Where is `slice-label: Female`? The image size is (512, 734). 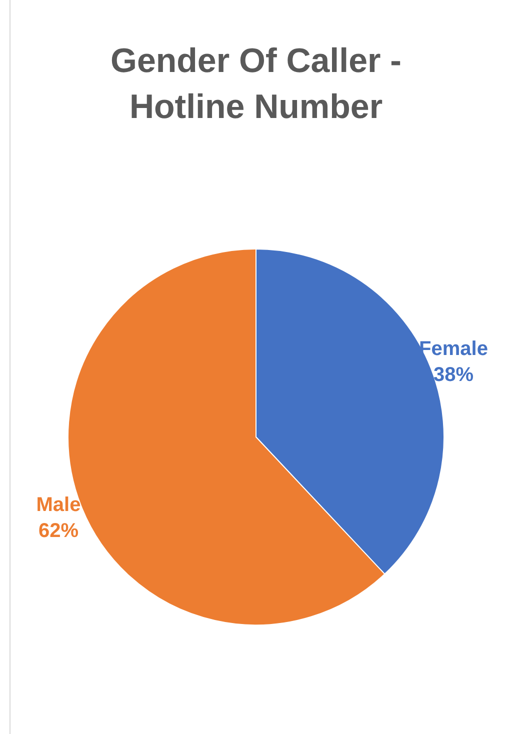
slice-label: Female is located at coordinates (453, 349).